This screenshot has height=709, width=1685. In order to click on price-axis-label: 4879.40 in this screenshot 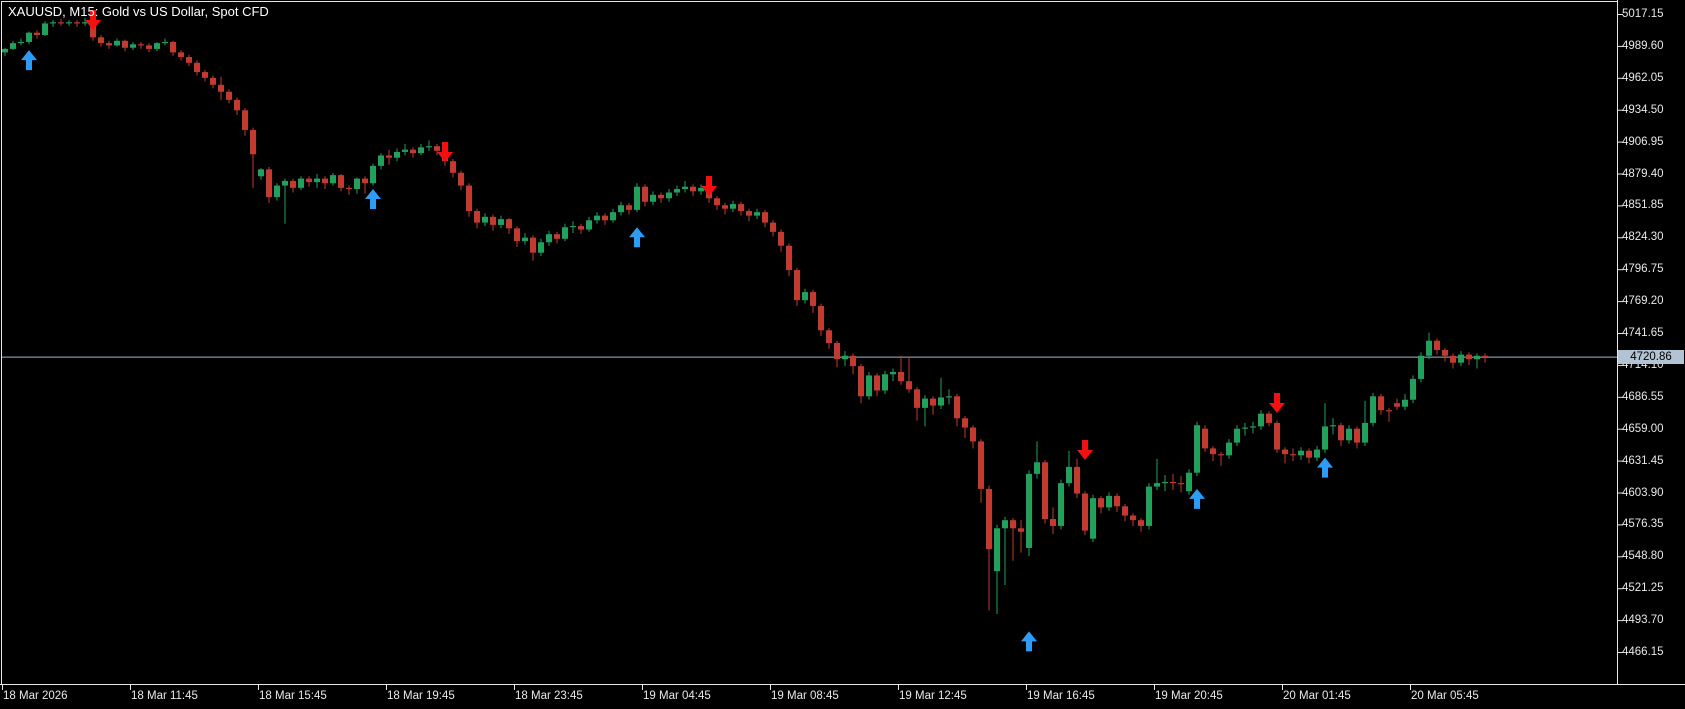, I will do `click(1643, 173)`.